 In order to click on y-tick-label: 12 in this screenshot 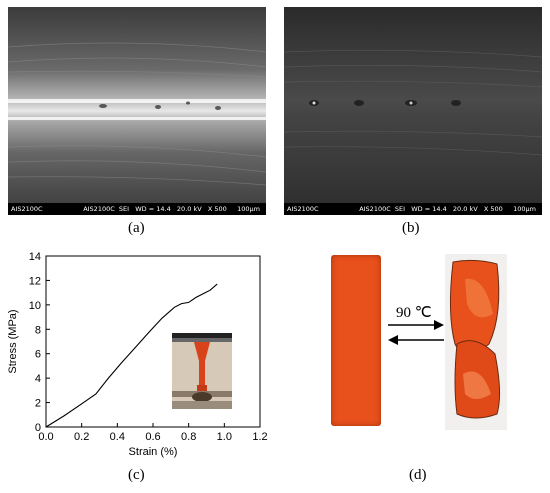, I will do `click(35, 281)`.